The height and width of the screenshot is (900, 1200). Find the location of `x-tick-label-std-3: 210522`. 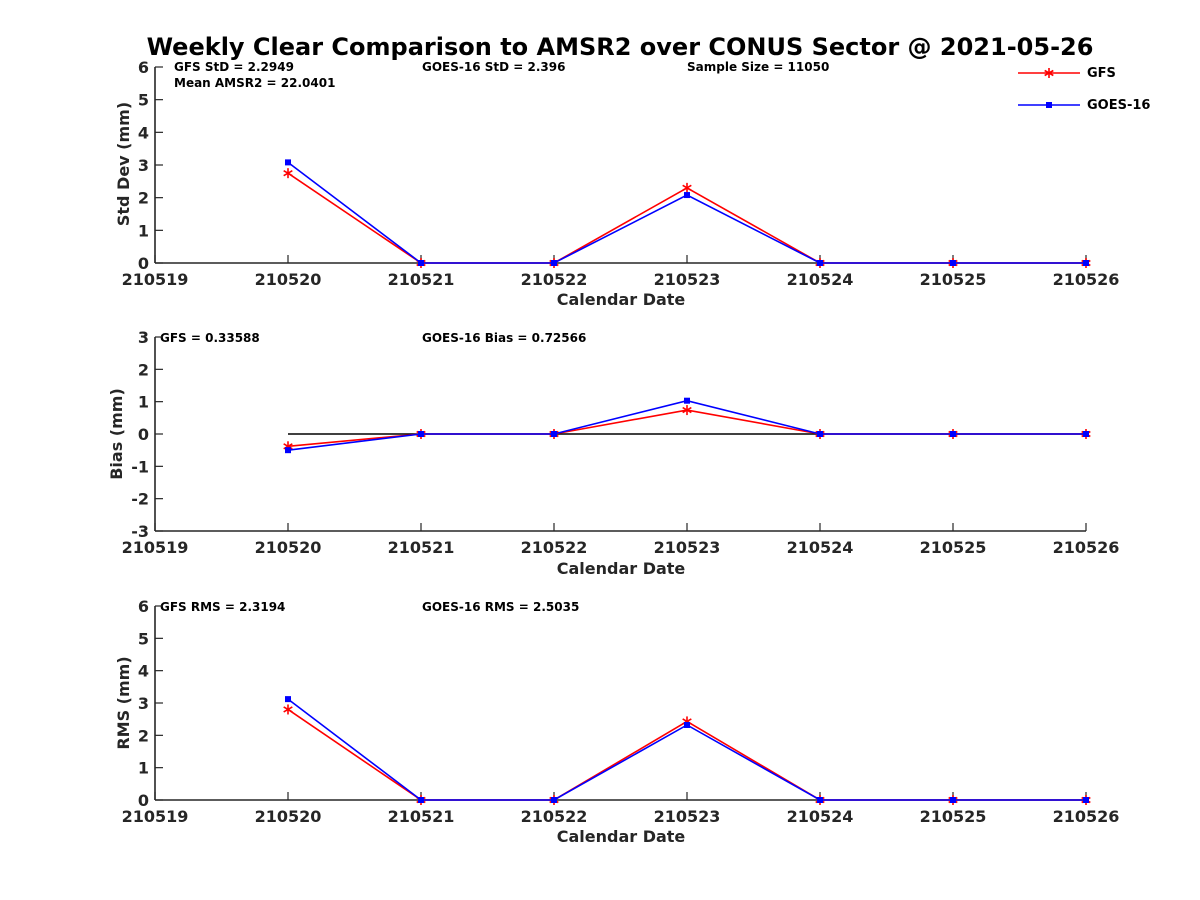

x-tick-label-std-3: 210522 is located at coordinates (554, 279).